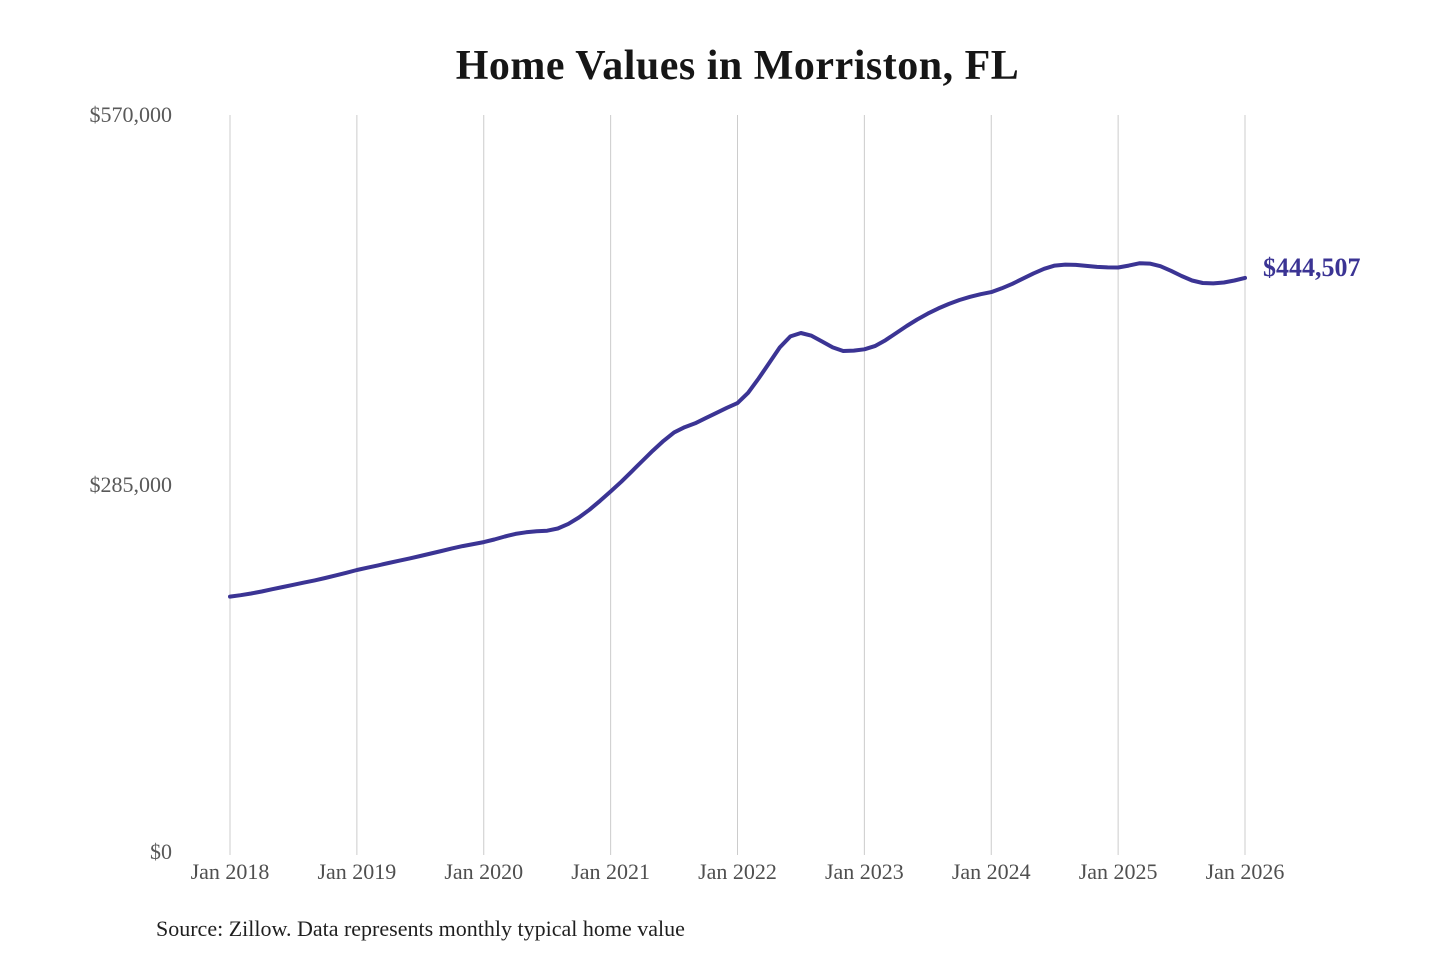 Image resolution: width=1440 pixels, height=960 pixels. Describe the element at coordinates (737, 871) in the screenshot. I see `x-axis-label: Jan 2022` at that location.